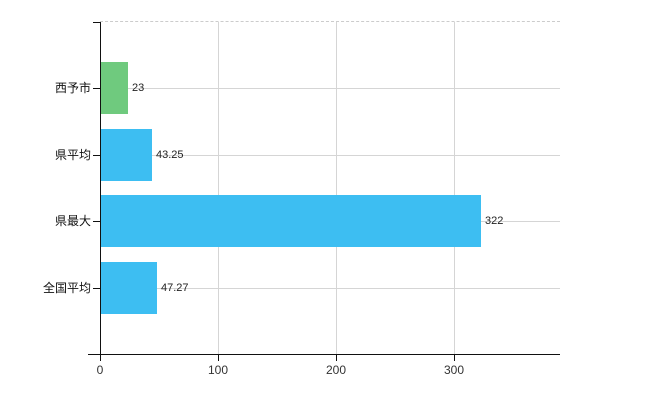 Image resolution: width=650 pixels, height=400 pixels. Describe the element at coordinates (72, 155) in the screenshot. I see `category-label: 県平均` at that location.